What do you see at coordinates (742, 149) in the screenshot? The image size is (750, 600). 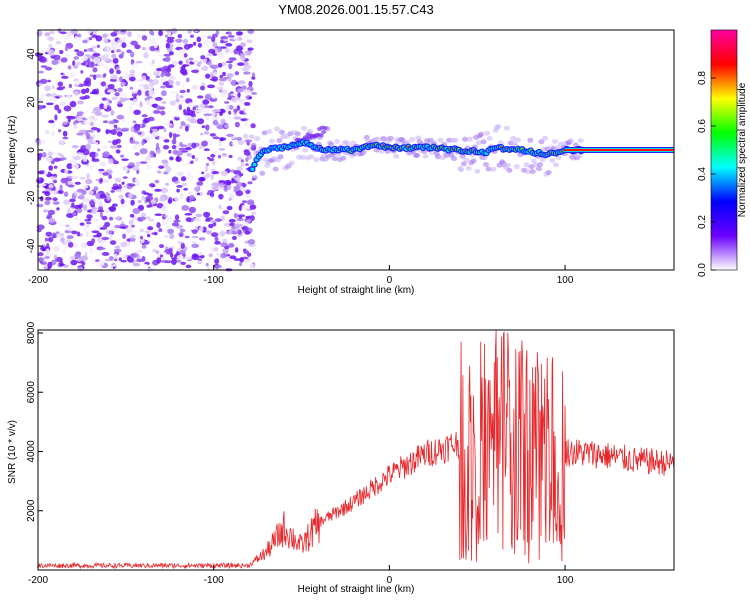 I see `colorbar-label: Normalized spectral amplitude` at bounding box center [742, 149].